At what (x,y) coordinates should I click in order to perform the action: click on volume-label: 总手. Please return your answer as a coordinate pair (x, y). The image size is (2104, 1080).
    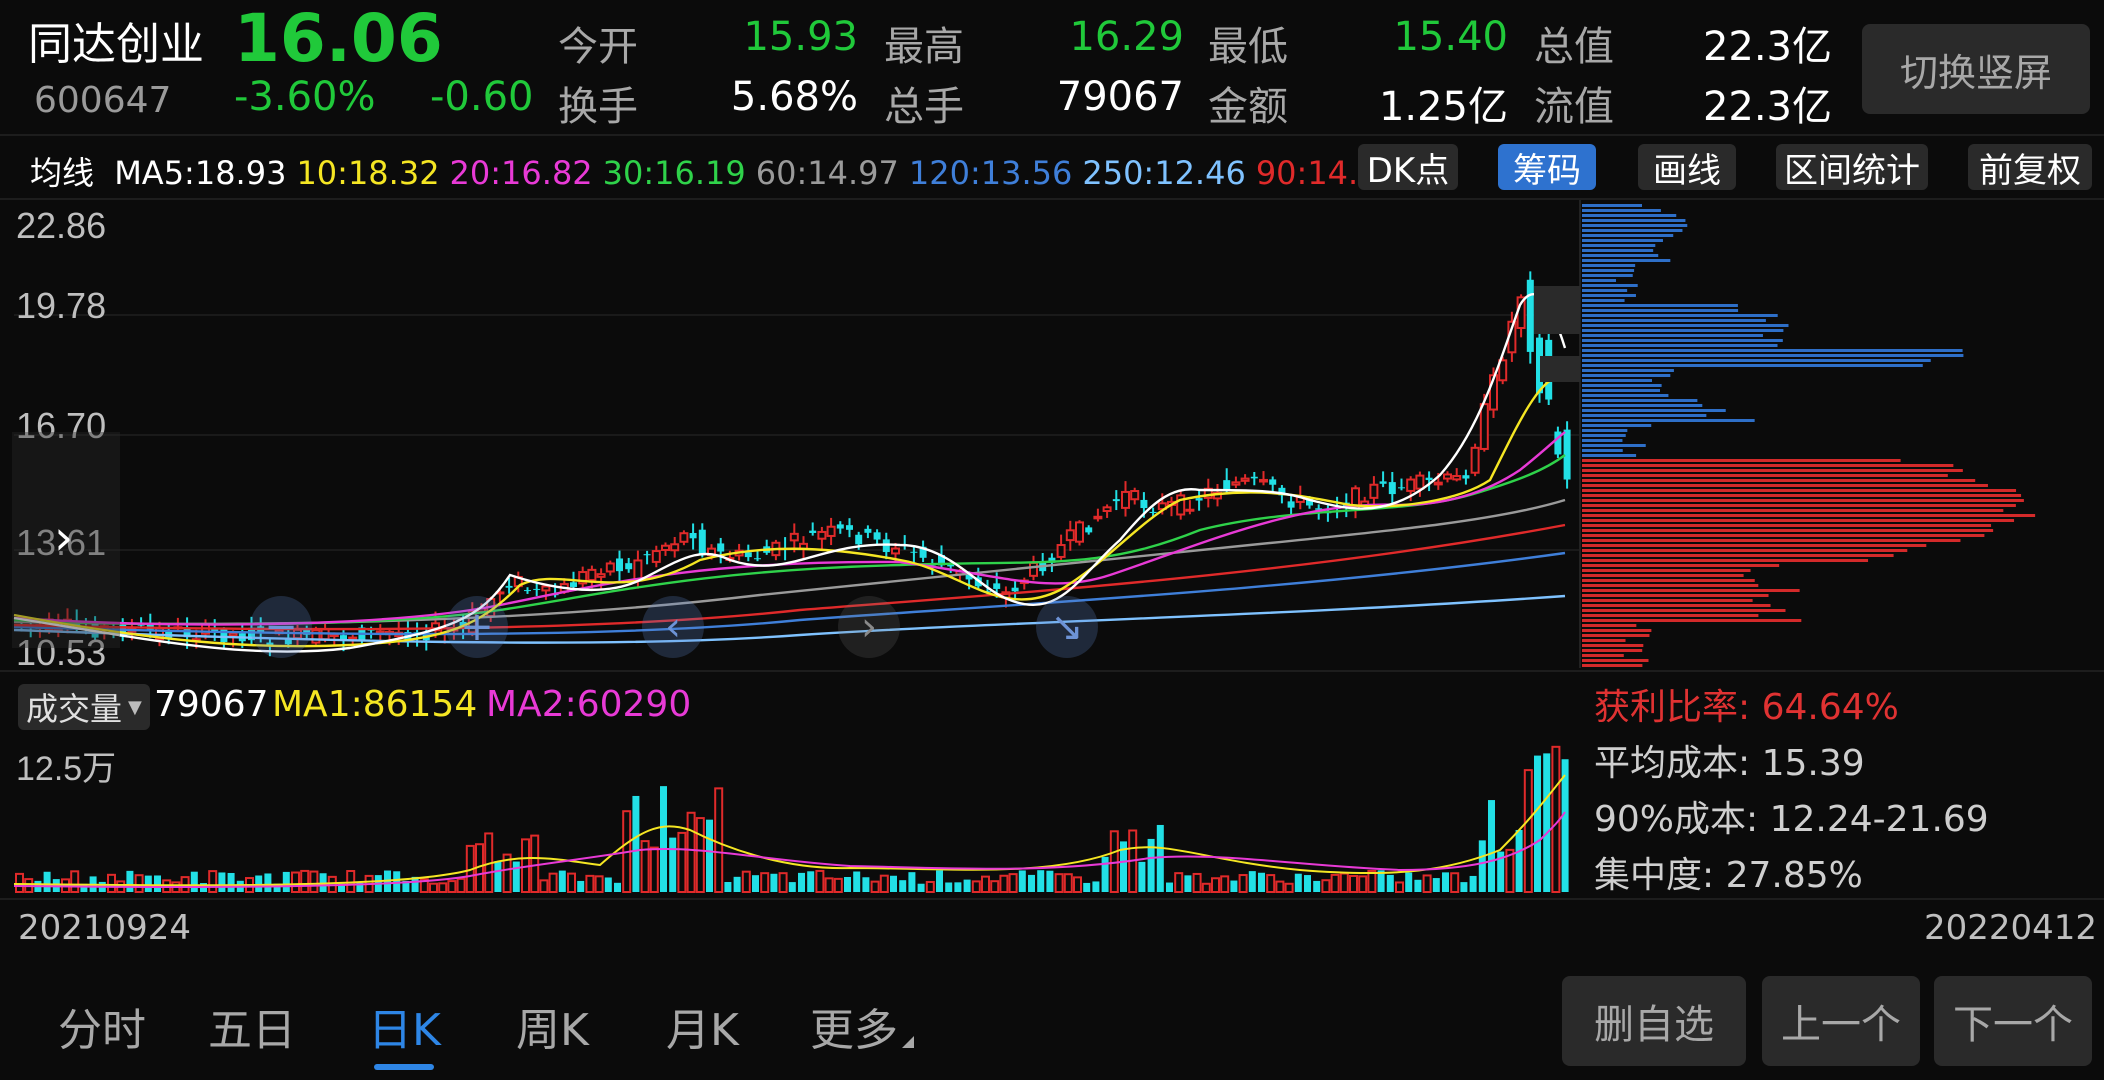
    Looking at the image, I should click on (924, 107).